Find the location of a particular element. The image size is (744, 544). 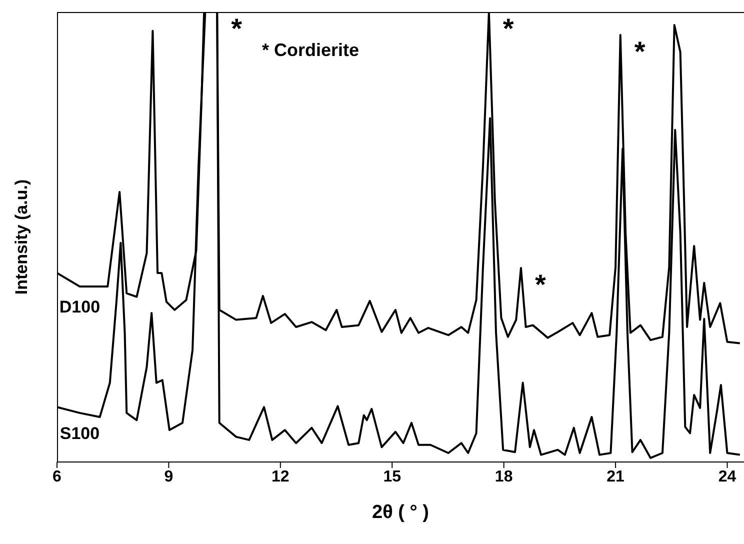

x-tick-label: 15 is located at coordinates (392, 477).